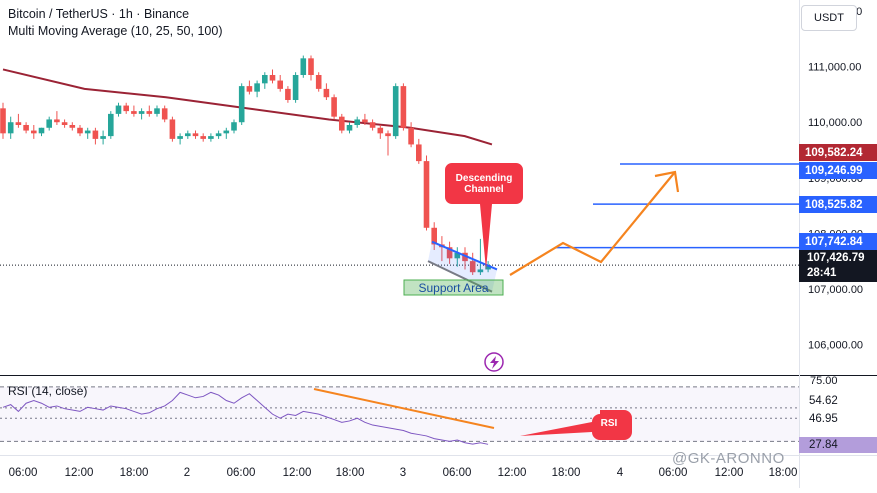 The image size is (877, 493). What do you see at coordinates (835, 290) in the screenshot?
I see `price-tick-label: 107,000.00` at bounding box center [835, 290].